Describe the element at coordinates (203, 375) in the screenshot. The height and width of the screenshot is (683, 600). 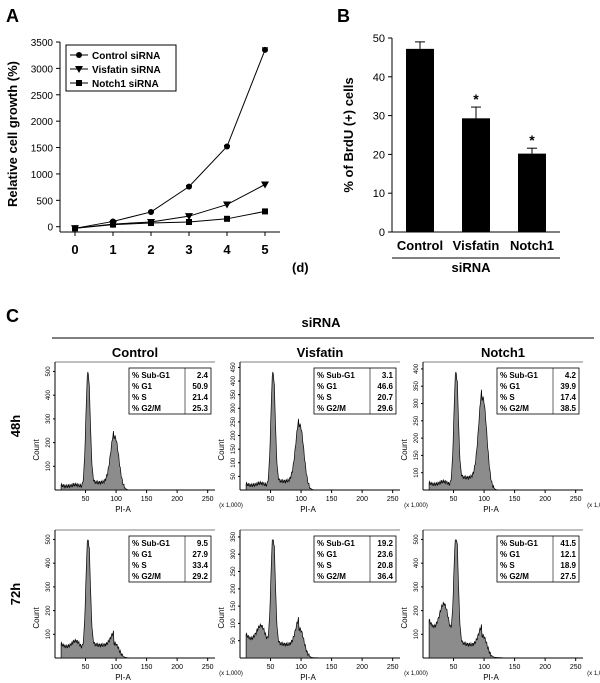
I see `flow-stat-value: 2.4` at that location.